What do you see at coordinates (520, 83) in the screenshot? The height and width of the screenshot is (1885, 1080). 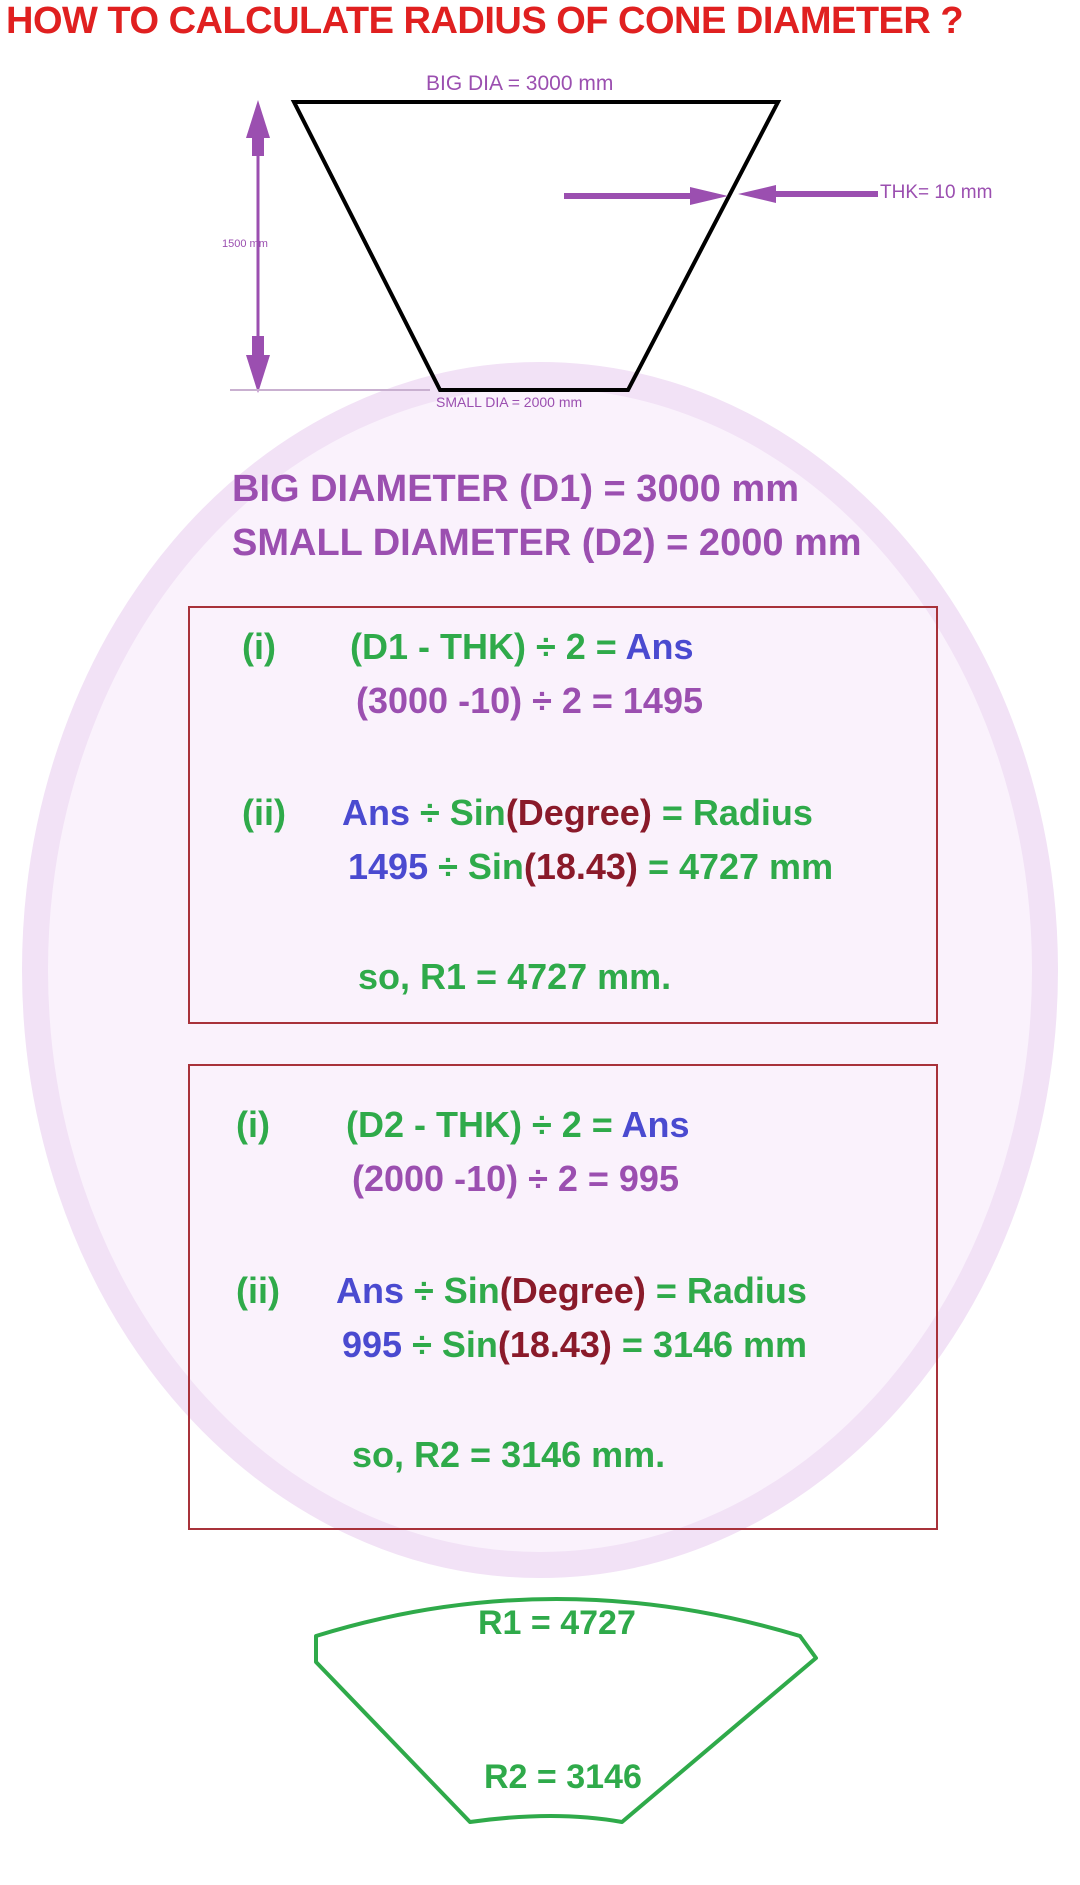 I see `big-dia-label: BIG DIA = 3000 mm` at bounding box center [520, 83].